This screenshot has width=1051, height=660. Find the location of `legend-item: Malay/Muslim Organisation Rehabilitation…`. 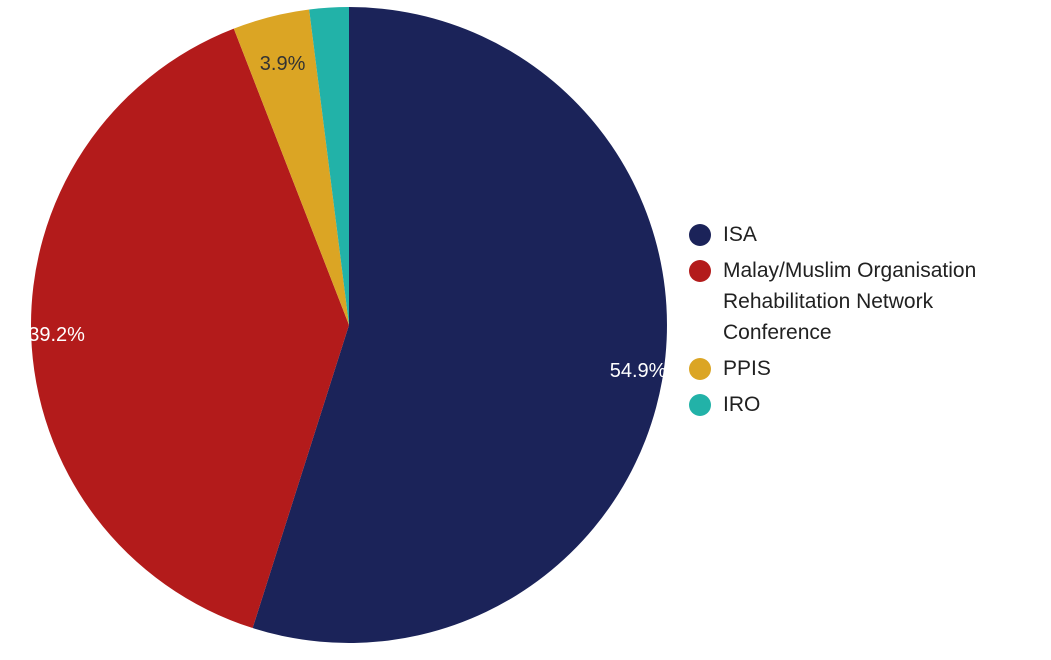

legend-item: Malay/Muslim Organisation Rehabilitation… is located at coordinates (866, 303).